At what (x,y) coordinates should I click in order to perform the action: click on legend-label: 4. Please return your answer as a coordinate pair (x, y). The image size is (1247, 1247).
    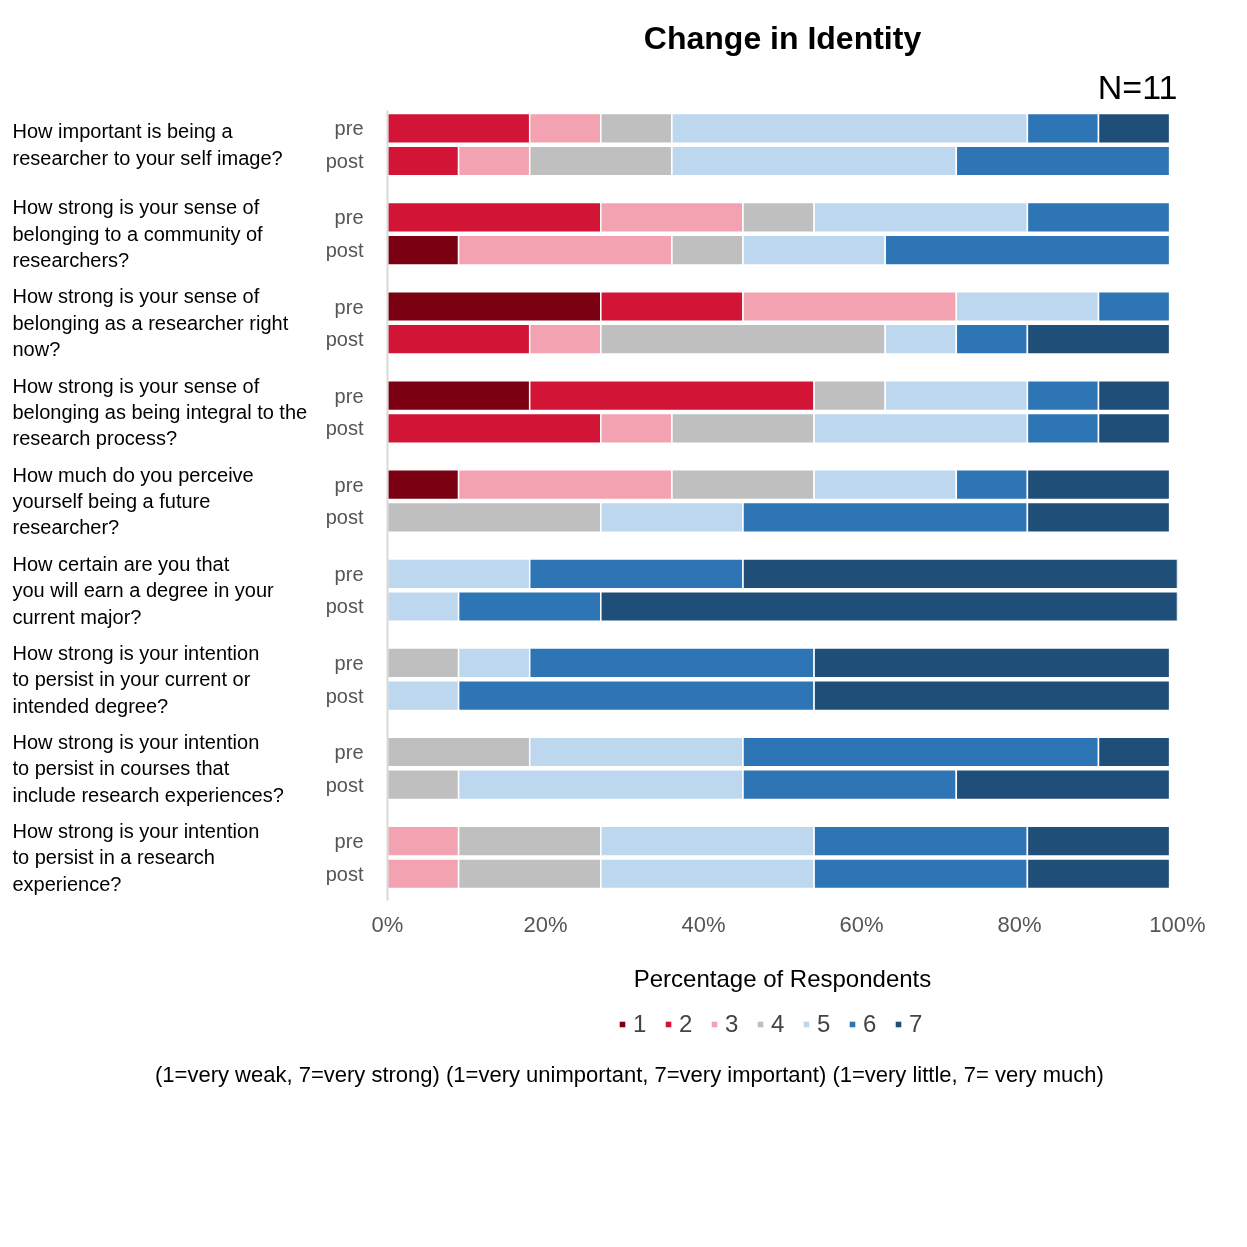
    Looking at the image, I should click on (778, 1024).